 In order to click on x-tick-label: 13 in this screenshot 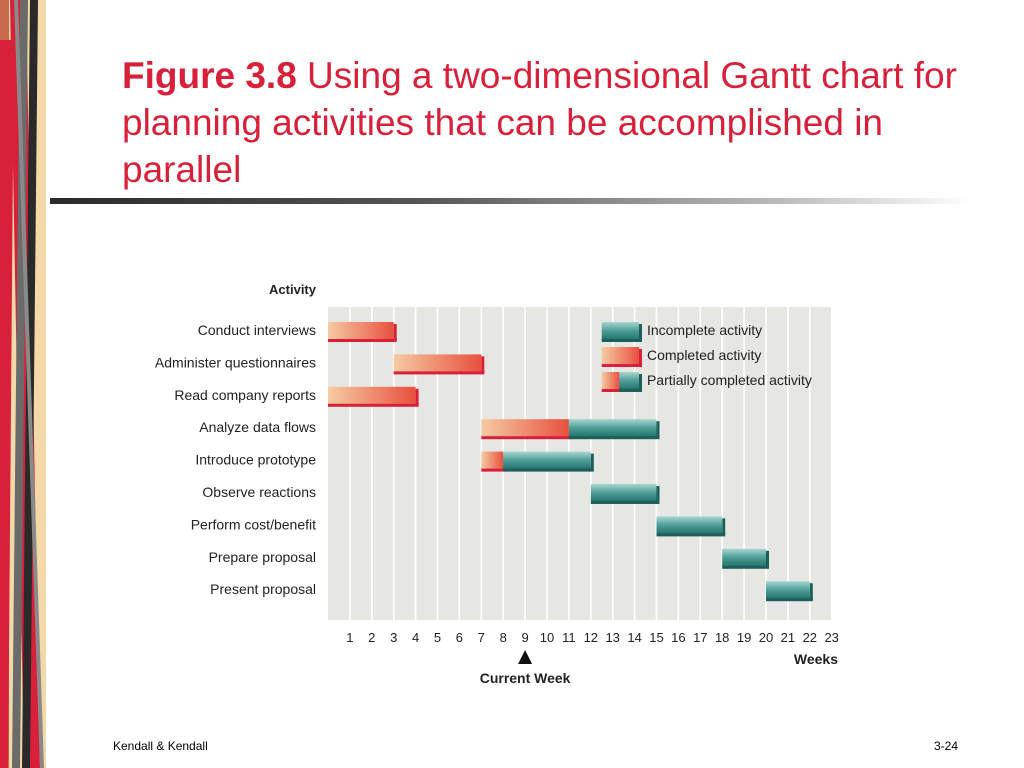, I will do `click(612, 637)`.